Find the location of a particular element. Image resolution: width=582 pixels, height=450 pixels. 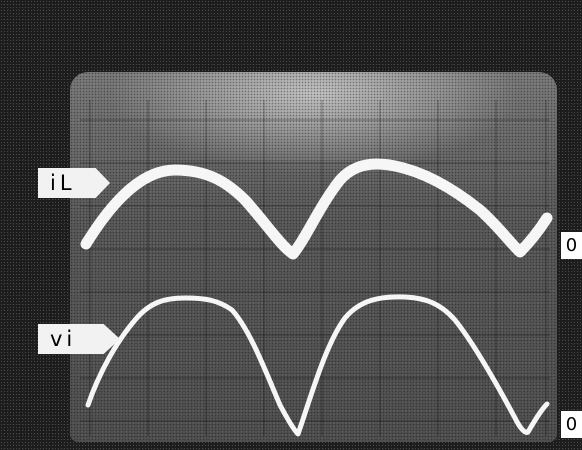

vi-zero-marker: 0 is located at coordinates (571, 424).